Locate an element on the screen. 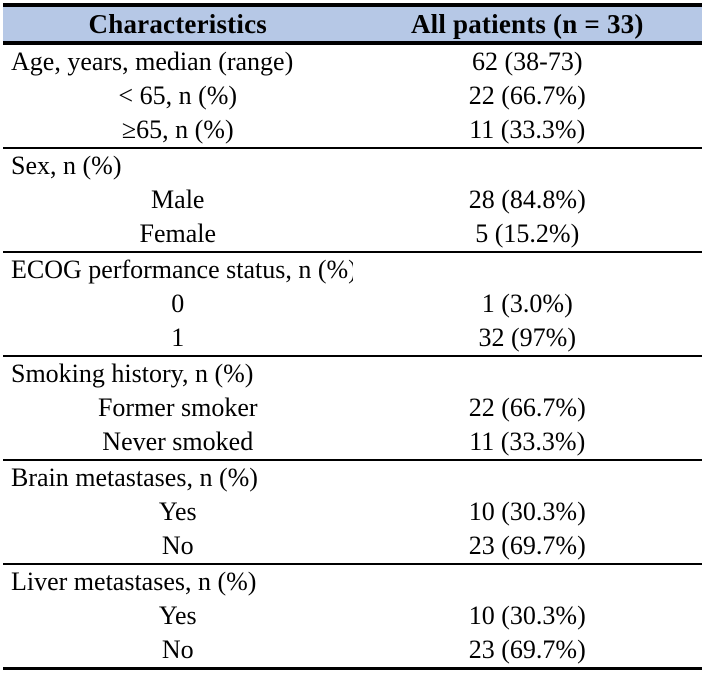 The width and height of the screenshot is (705, 697). row-label: Age, years, median (range) is located at coordinates (152, 61).